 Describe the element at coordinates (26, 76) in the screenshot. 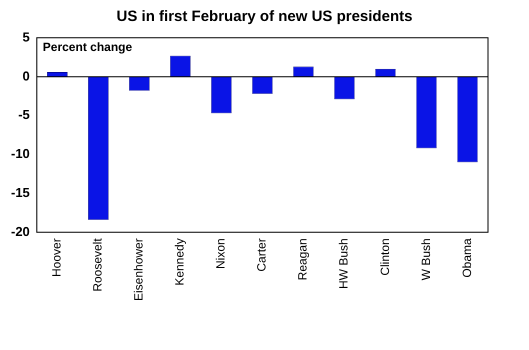

I see `y-tick-label: 0` at that location.